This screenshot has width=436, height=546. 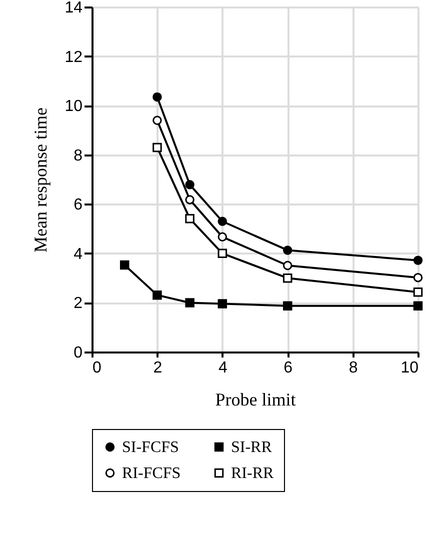 What do you see at coordinates (78, 353) in the screenshot?
I see `y-tick-label: 0` at bounding box center [78, 353].